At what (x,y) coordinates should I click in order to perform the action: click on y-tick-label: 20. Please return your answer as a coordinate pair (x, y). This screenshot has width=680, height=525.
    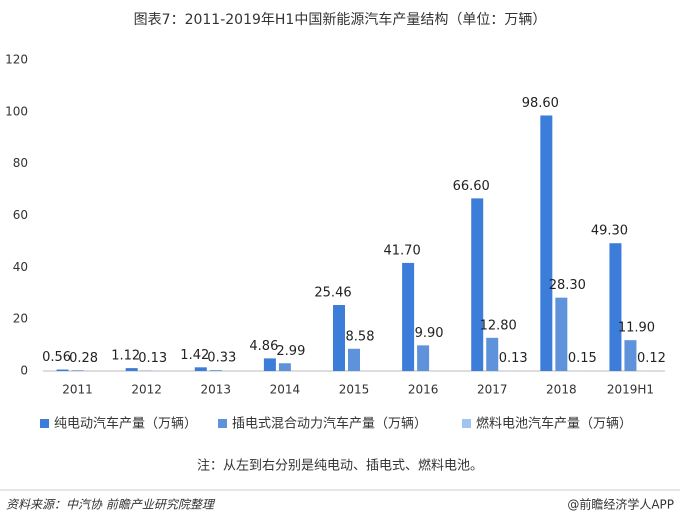
    Looking at the image, I should click on (20, 319).